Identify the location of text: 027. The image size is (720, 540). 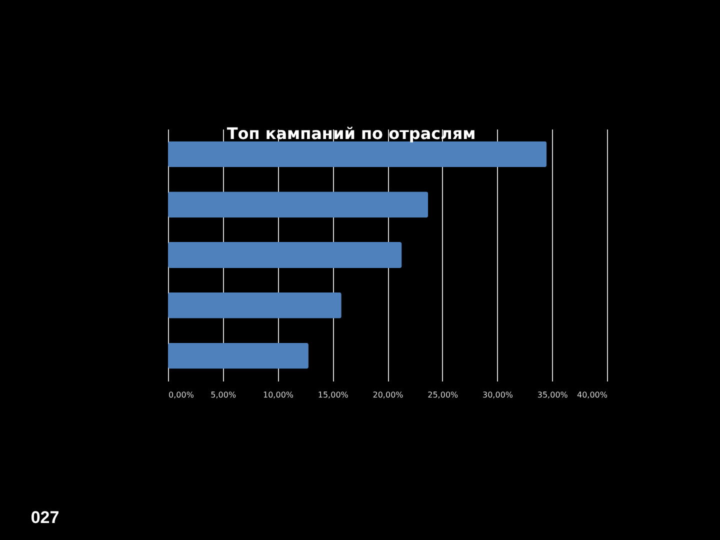
(45, 517).